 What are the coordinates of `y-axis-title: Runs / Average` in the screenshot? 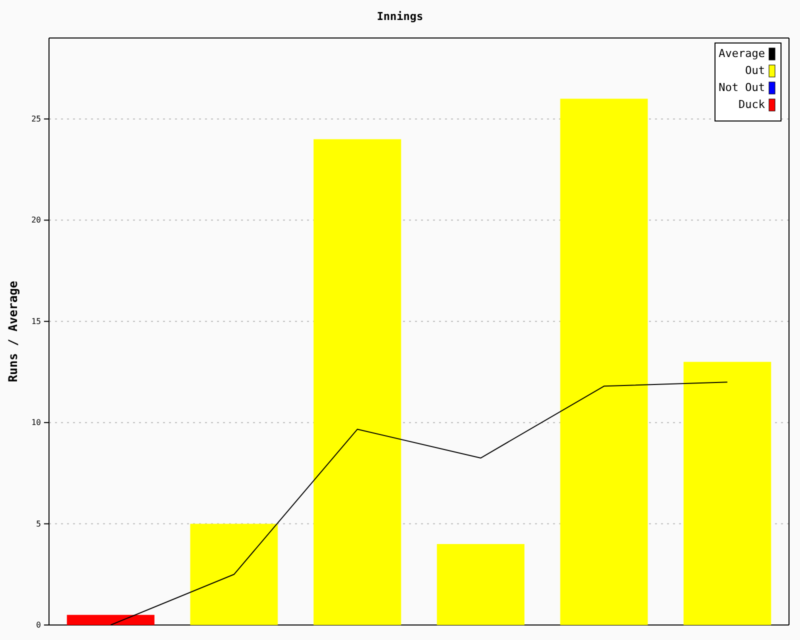 It's located at (13, 331).